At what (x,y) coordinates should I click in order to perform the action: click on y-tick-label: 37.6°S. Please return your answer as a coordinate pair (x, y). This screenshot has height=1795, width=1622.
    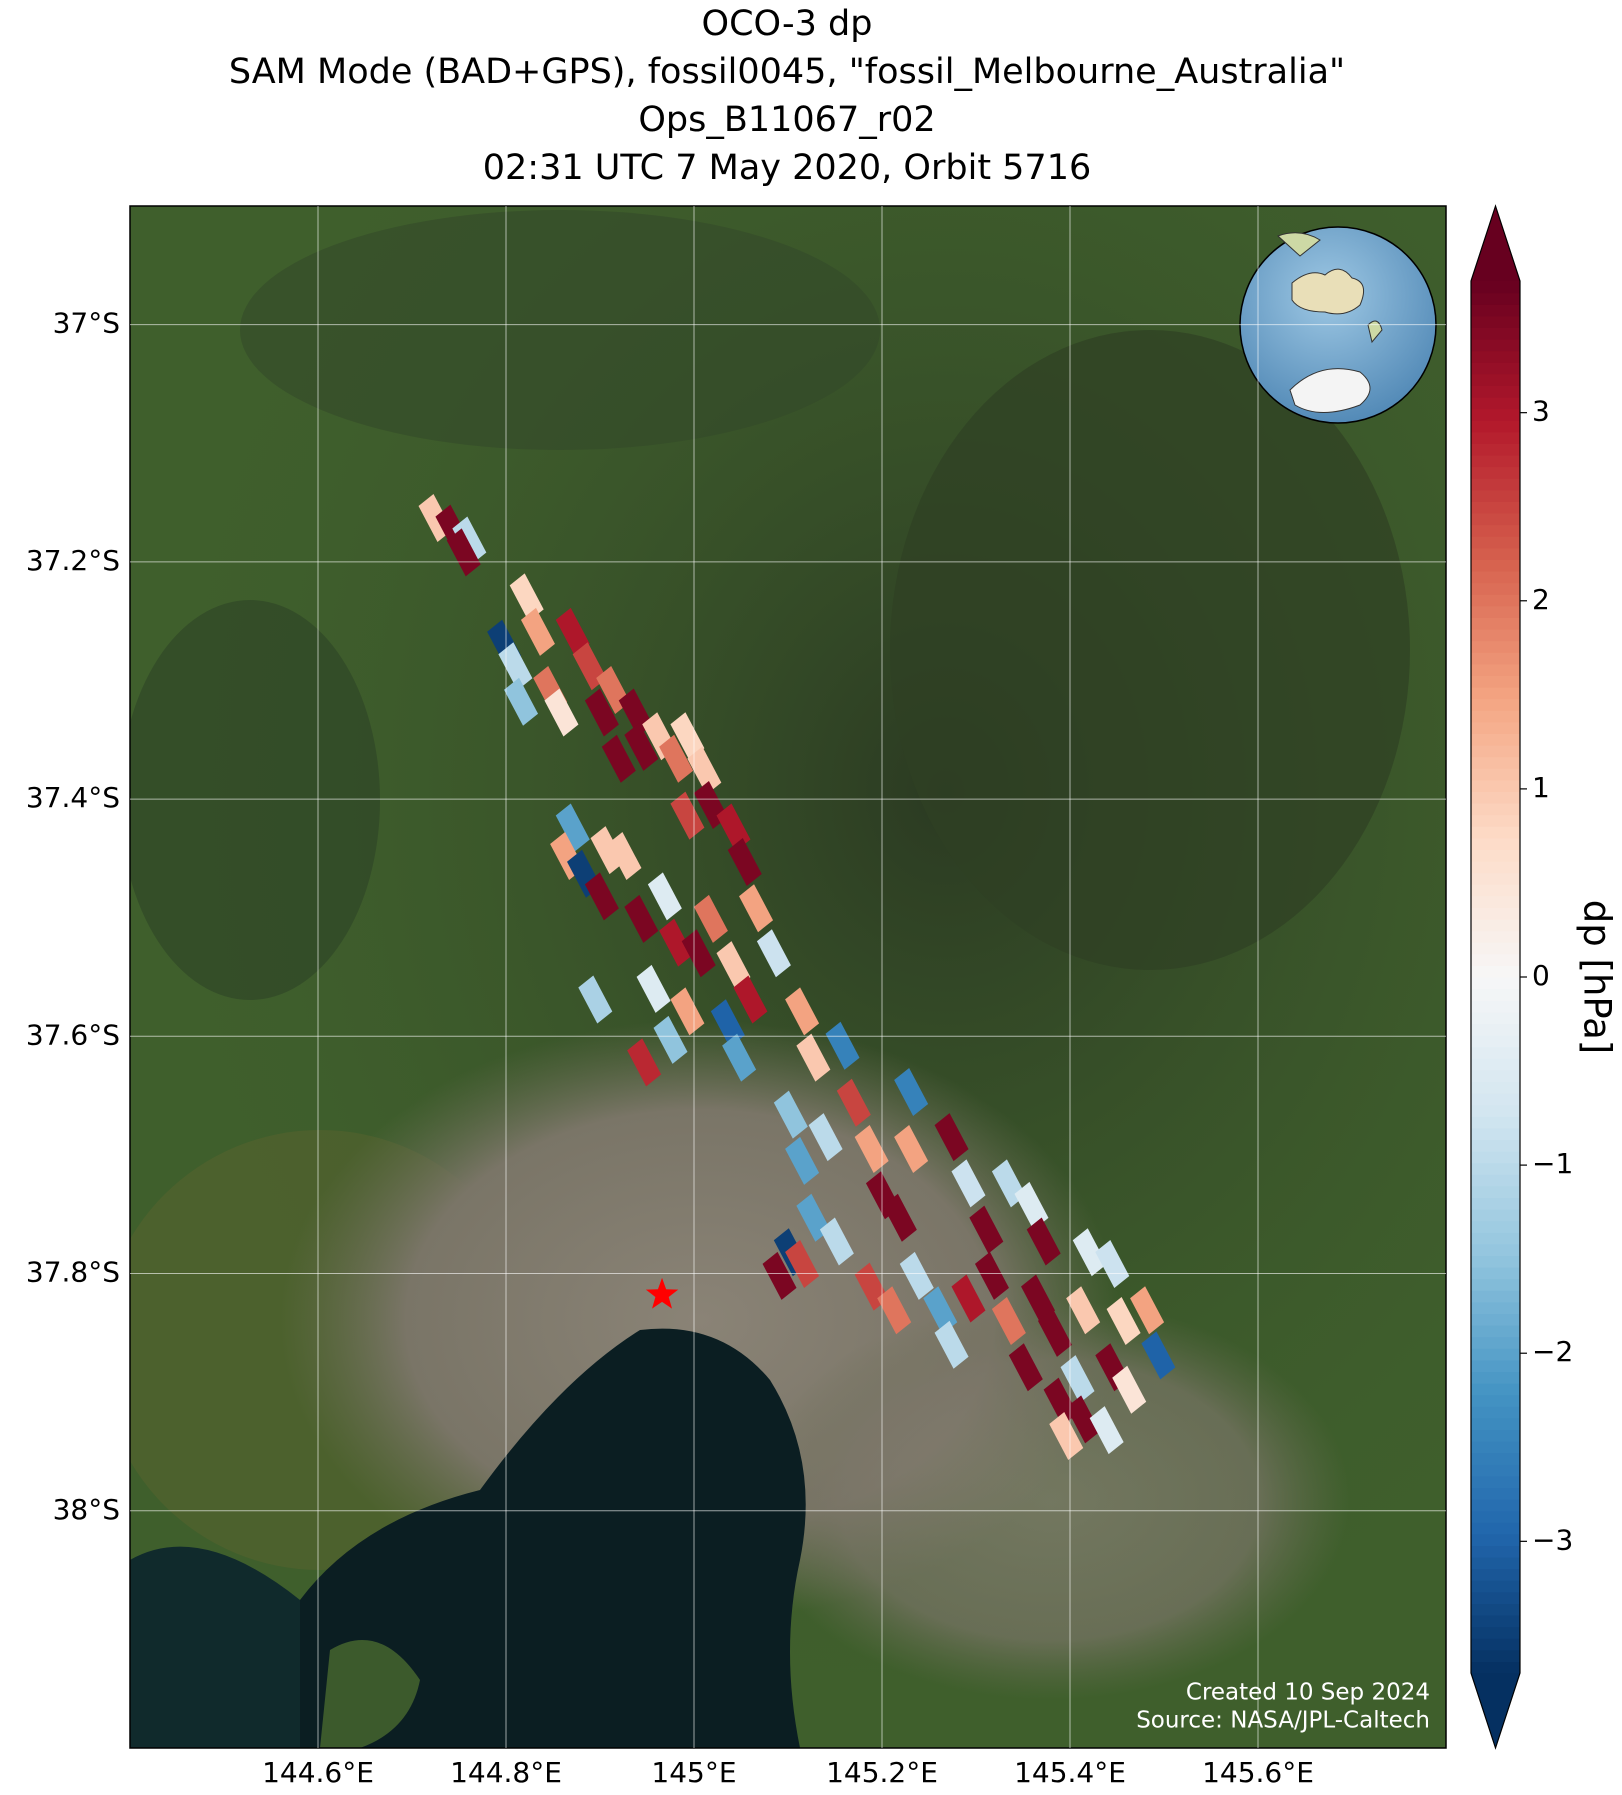
    Looking at the image, I should click on (73, 1034).